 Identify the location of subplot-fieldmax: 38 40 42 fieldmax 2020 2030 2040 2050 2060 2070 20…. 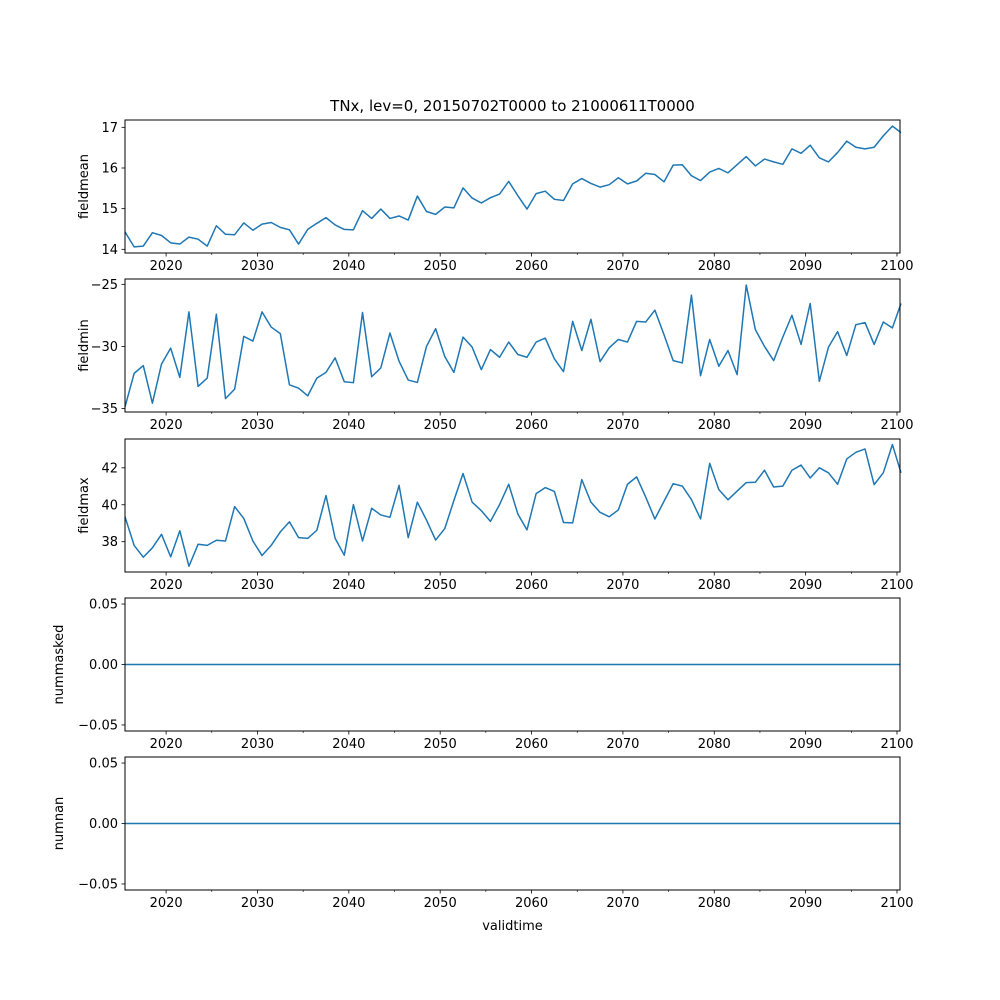
(495, 515).